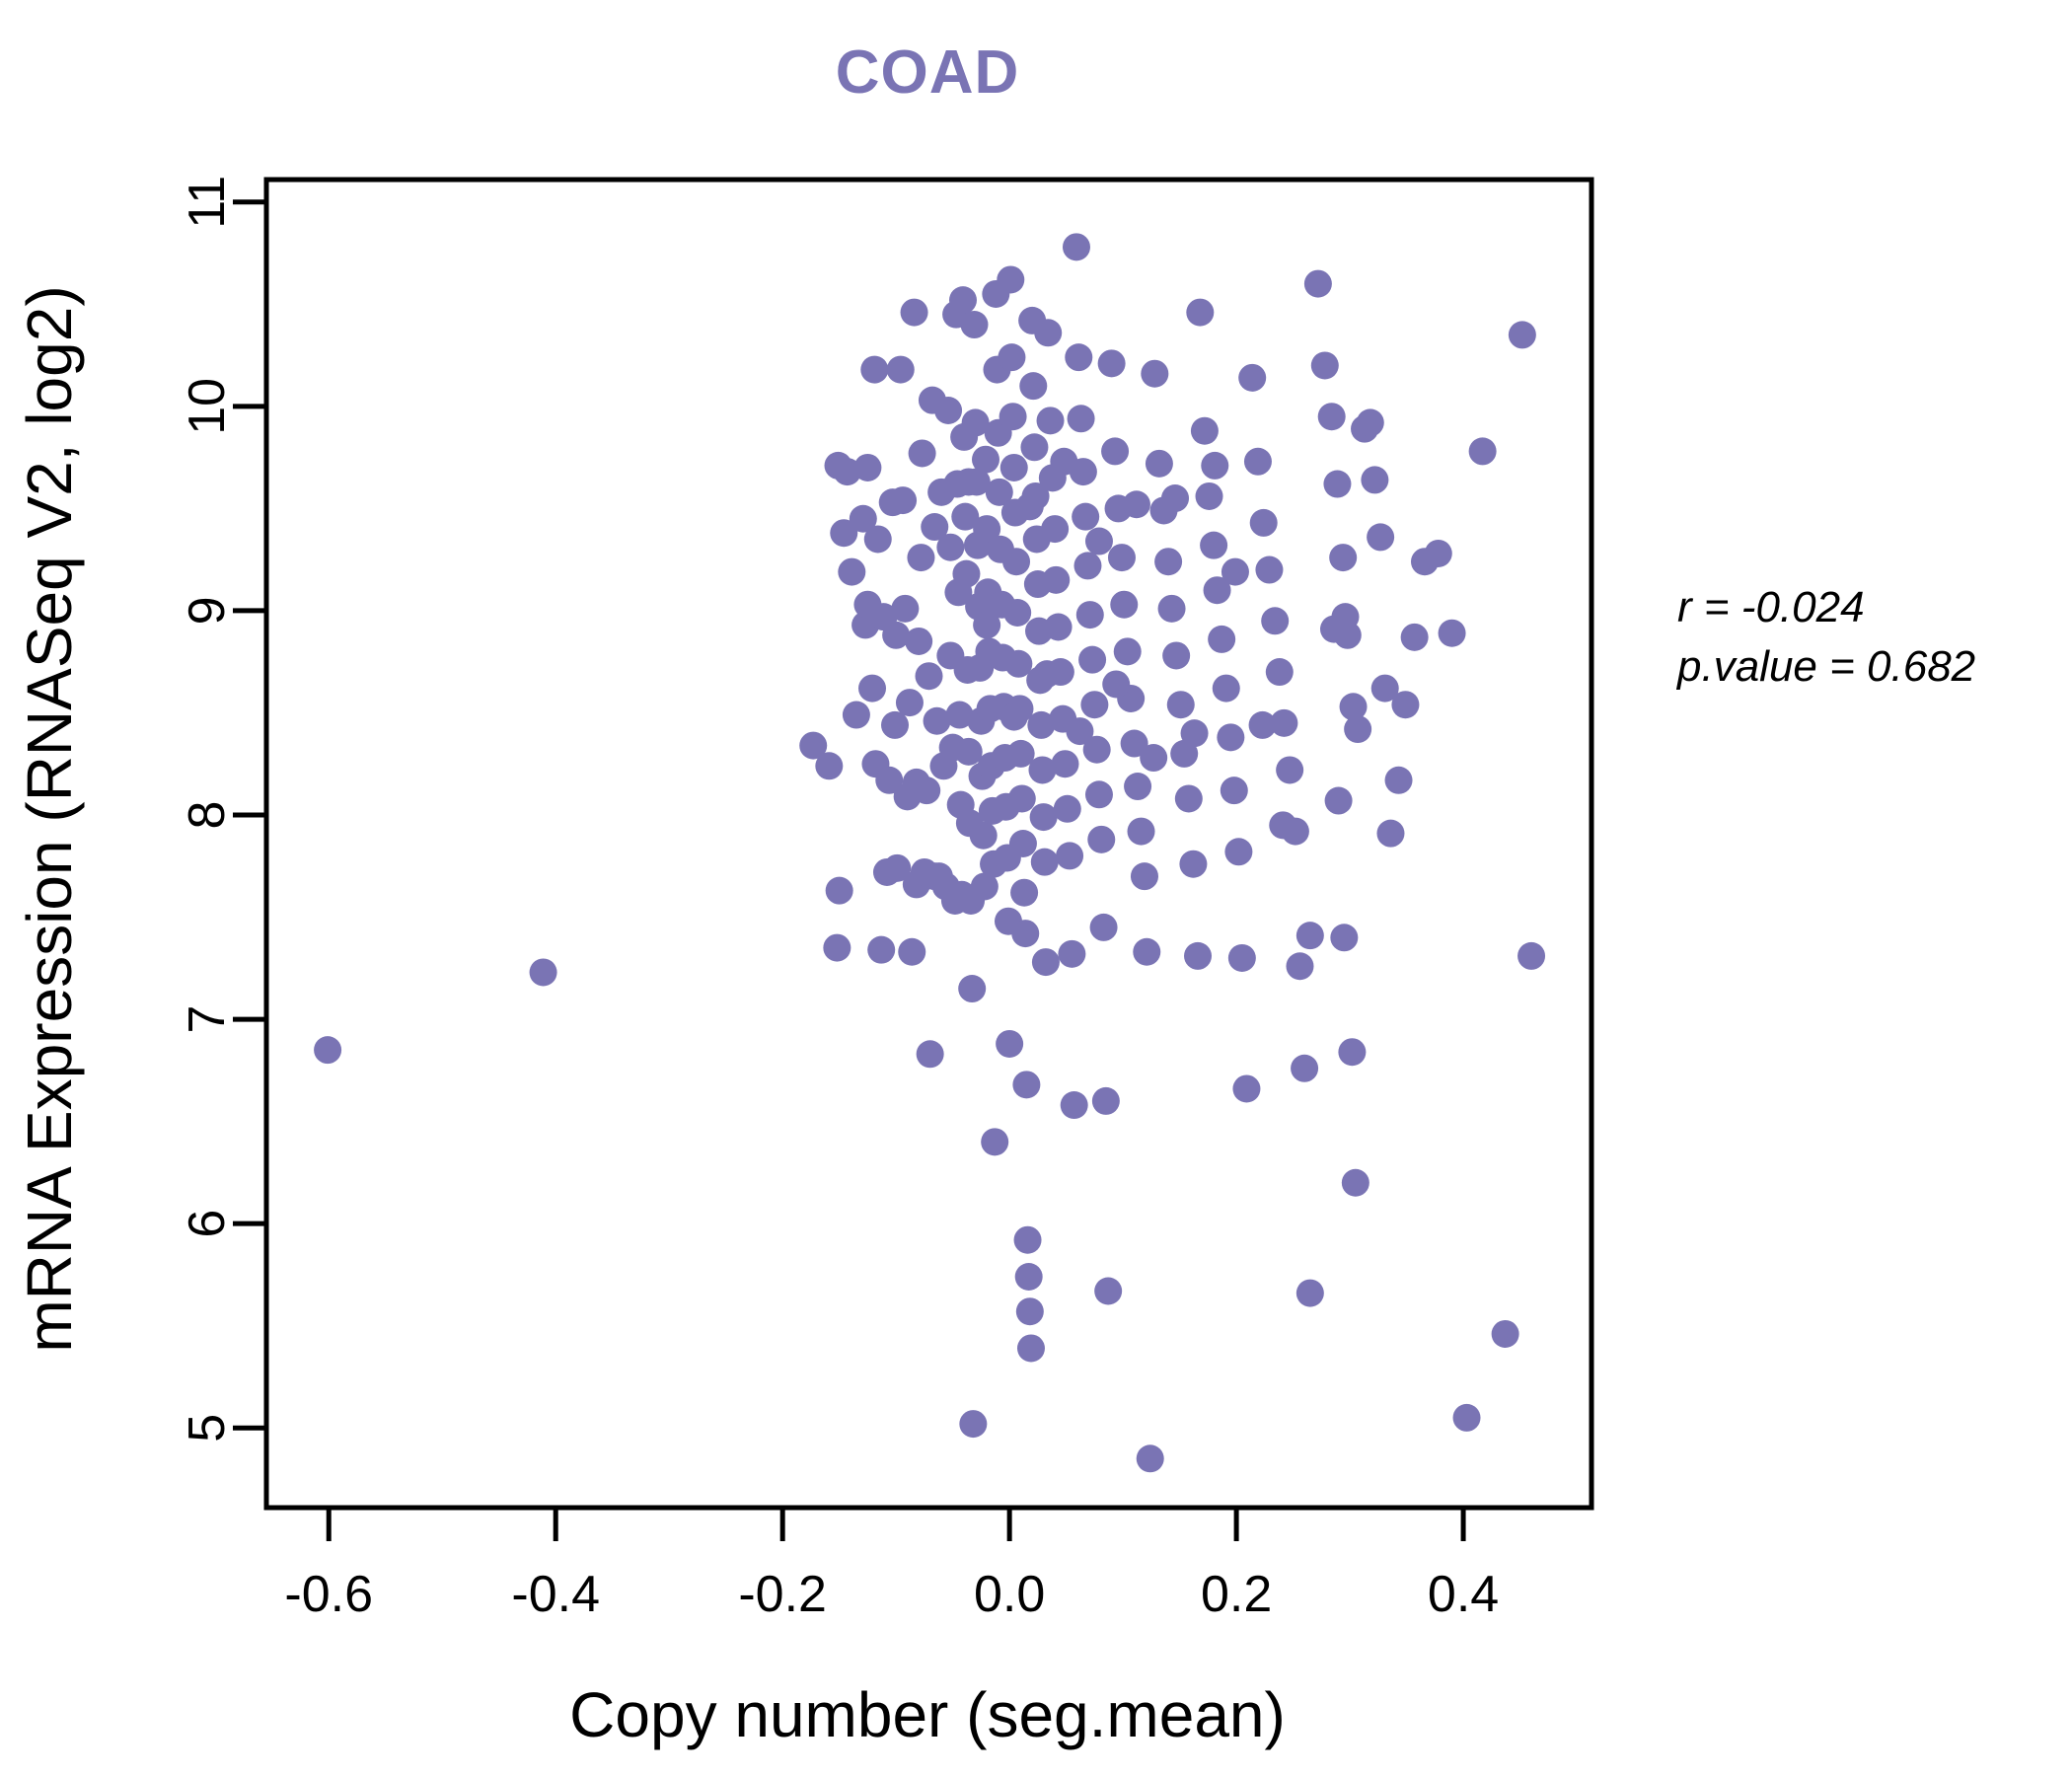 The image size is (2072, 1776). I want to click on page-title: COAD, so click(928, 73).